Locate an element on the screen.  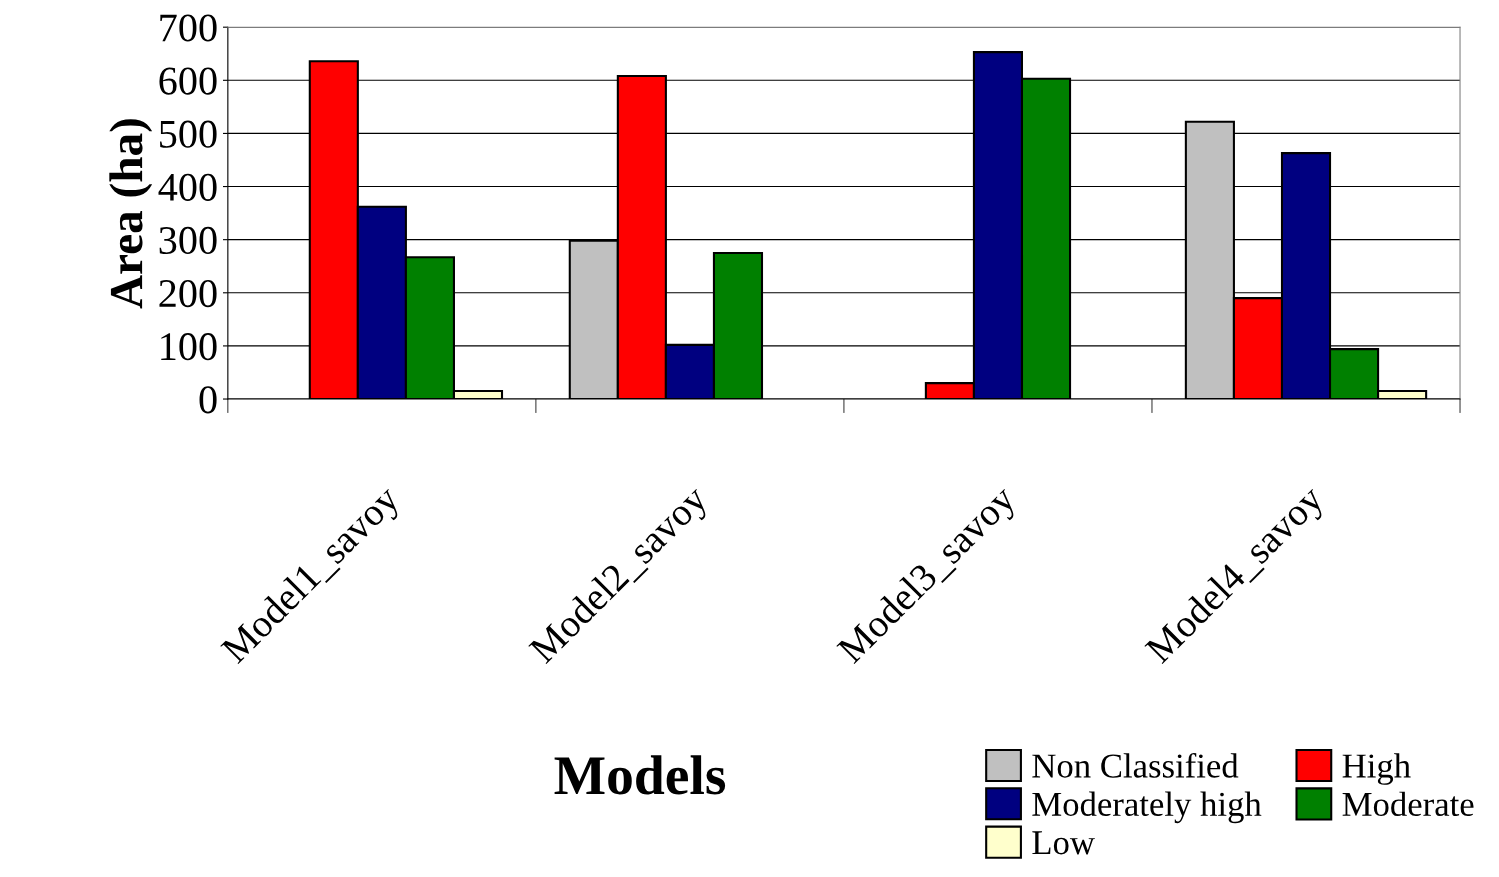
y-tick-label: 400 is located at coordinates (187, 187).